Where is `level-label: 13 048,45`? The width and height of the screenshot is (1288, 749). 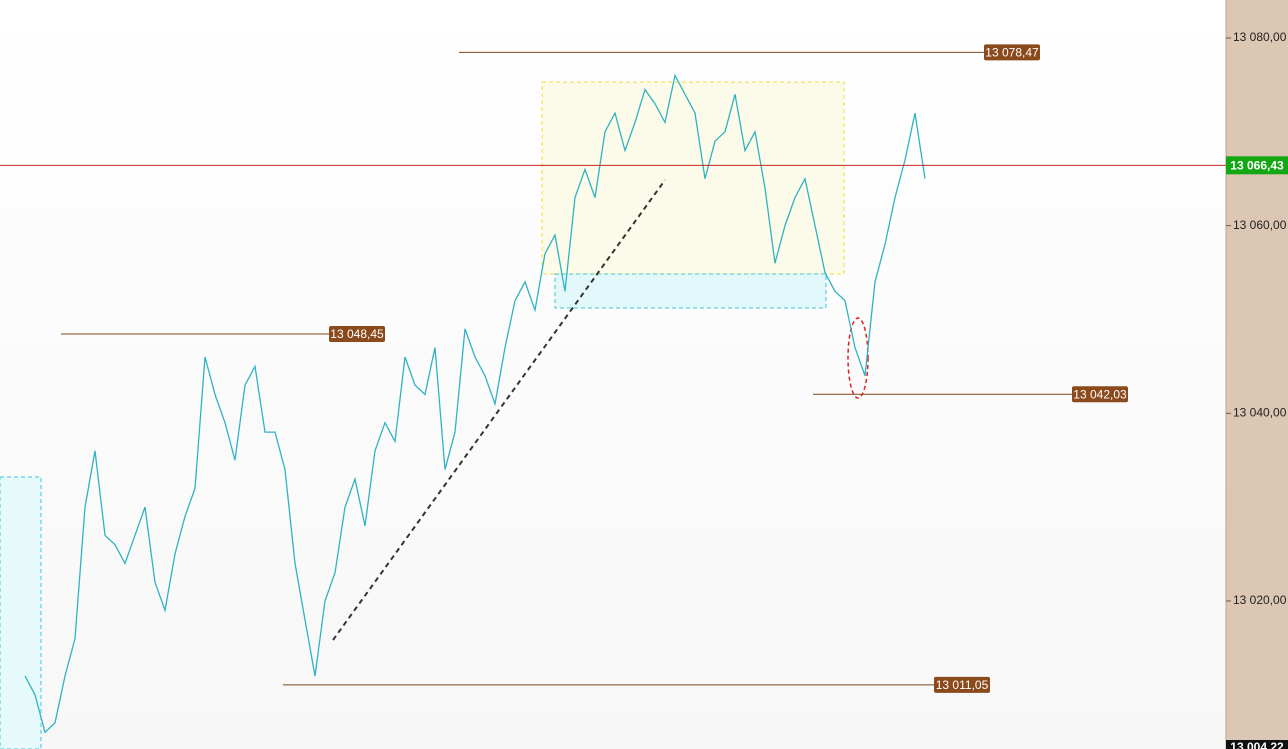
level-label: 13 048,45 is located at coordinates (357, 334).